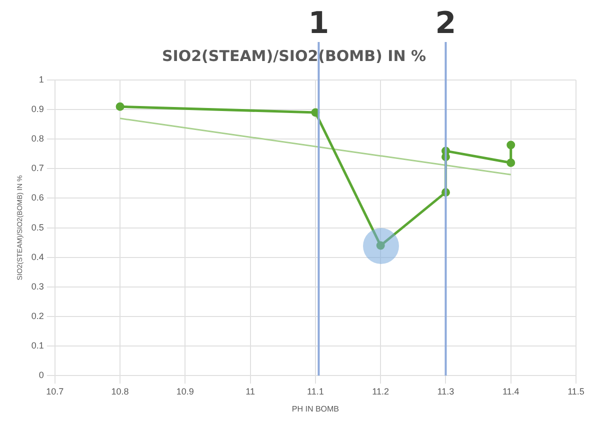 The height and width of the screenshot is (425, 596). I want to click on x-tick-label: 11.4, so click(511, 391).